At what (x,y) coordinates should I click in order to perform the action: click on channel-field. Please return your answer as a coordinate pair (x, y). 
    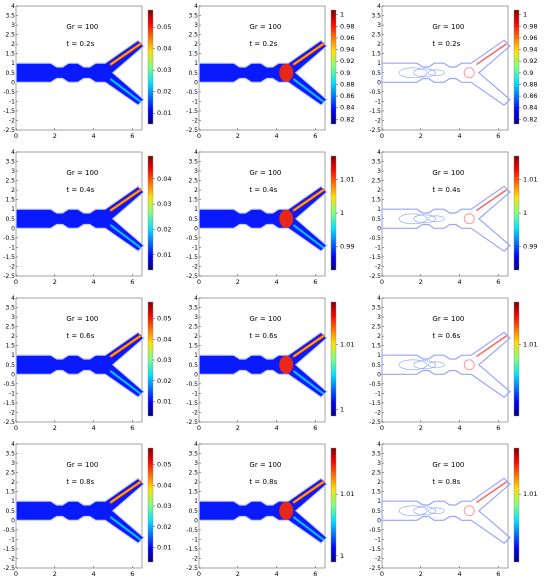
    Looking at the image, I should click on (80, 364).